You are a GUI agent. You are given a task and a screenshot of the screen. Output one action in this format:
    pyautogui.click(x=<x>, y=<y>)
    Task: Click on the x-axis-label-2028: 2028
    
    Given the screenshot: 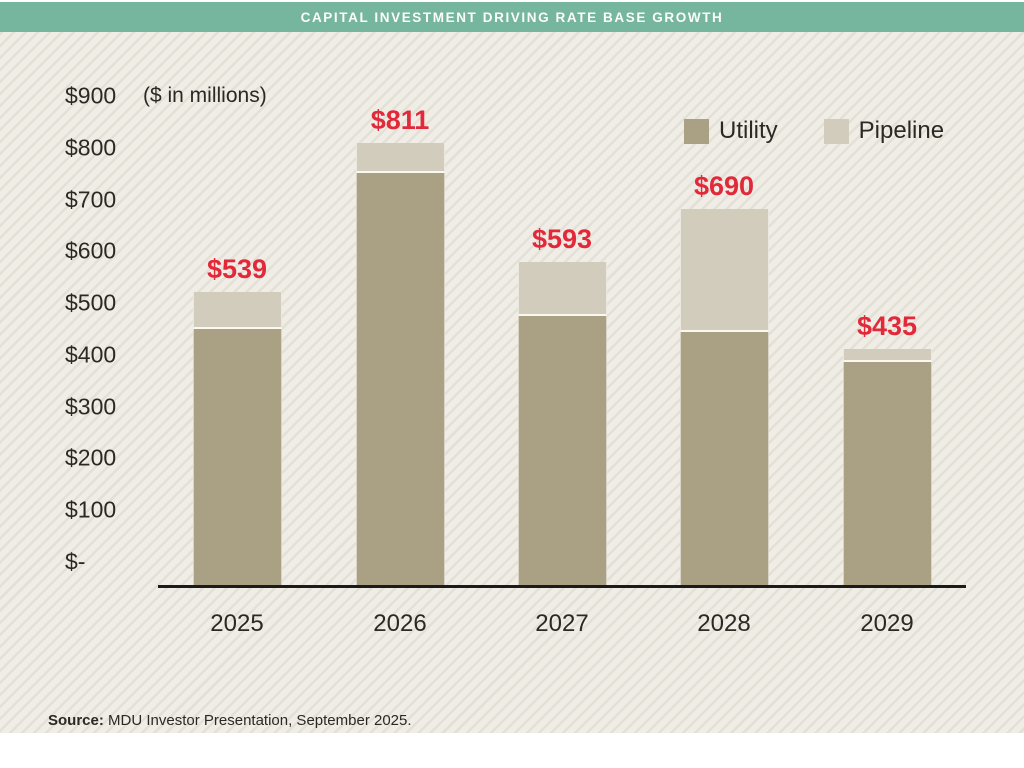 What is the action you would take?
    pyautogui.click(x=724, y=623)
    